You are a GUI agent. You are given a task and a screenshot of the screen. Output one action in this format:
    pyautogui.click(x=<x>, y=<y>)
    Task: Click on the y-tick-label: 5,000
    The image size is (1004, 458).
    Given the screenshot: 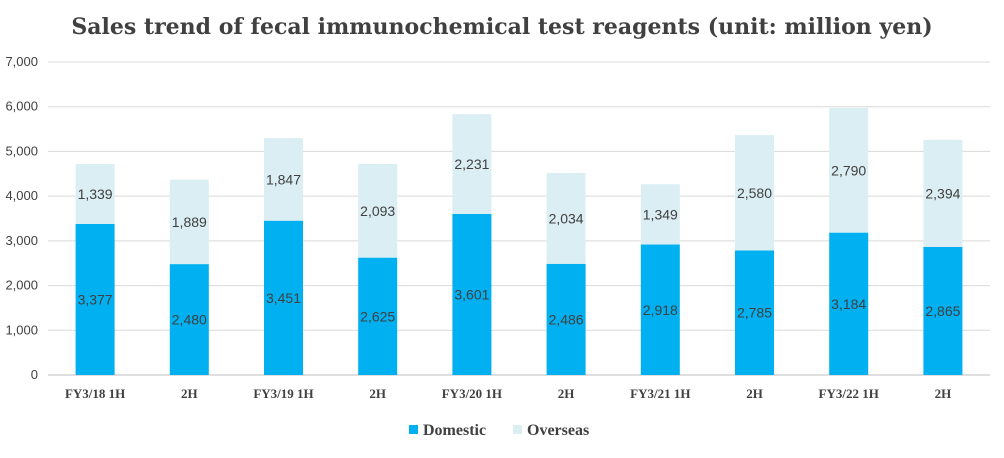 What is the action you would take?
    pyautogui.click(x=21, y=150)
    